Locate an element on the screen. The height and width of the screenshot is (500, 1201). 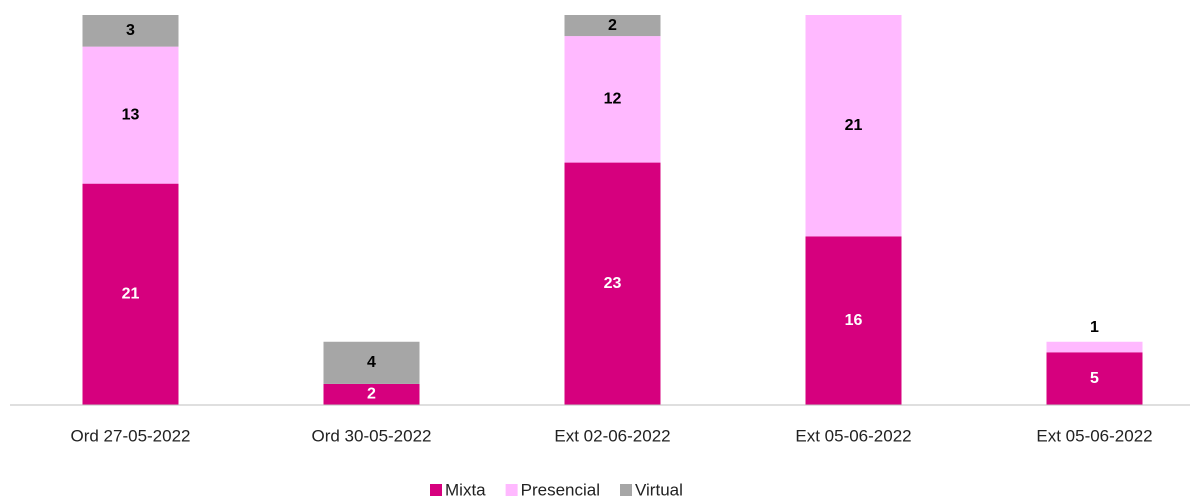
x-tick-label: Ord 27-05-2022 is located at coordinates (130, 435).